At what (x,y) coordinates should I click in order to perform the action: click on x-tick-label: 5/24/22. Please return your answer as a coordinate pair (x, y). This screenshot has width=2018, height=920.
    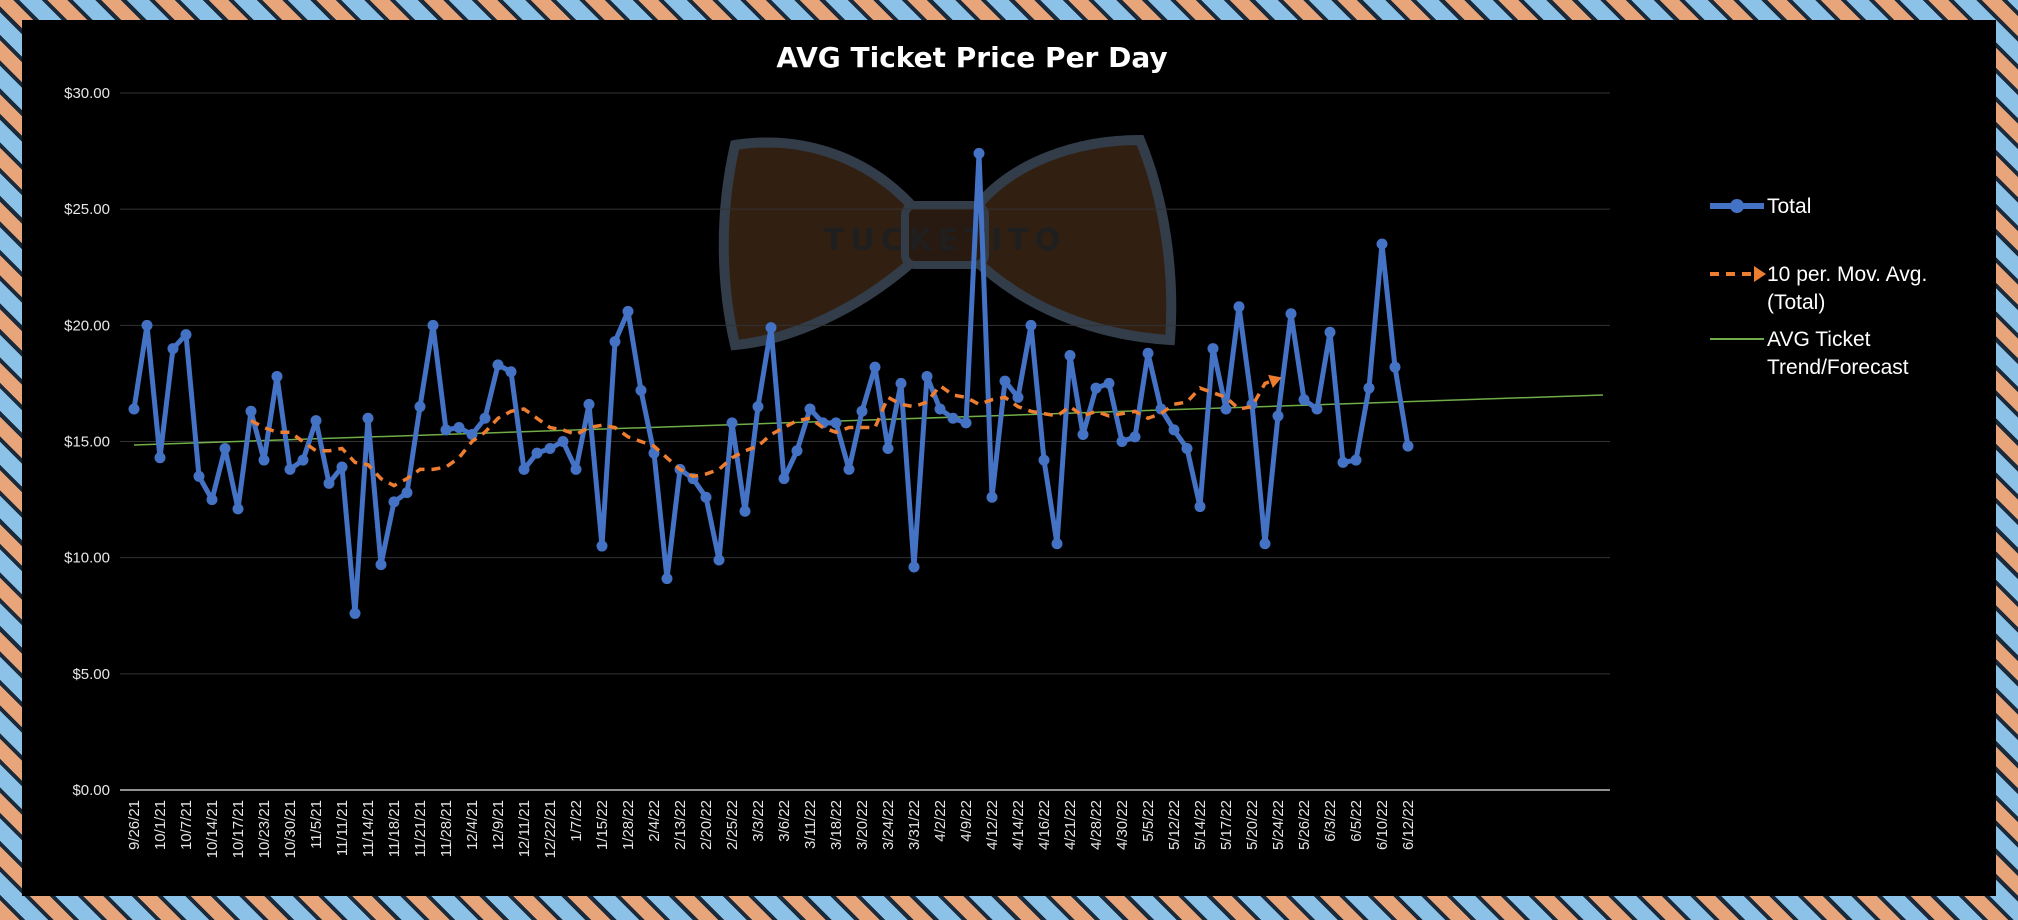
    Looking at the image, I should click on (1278, 825).